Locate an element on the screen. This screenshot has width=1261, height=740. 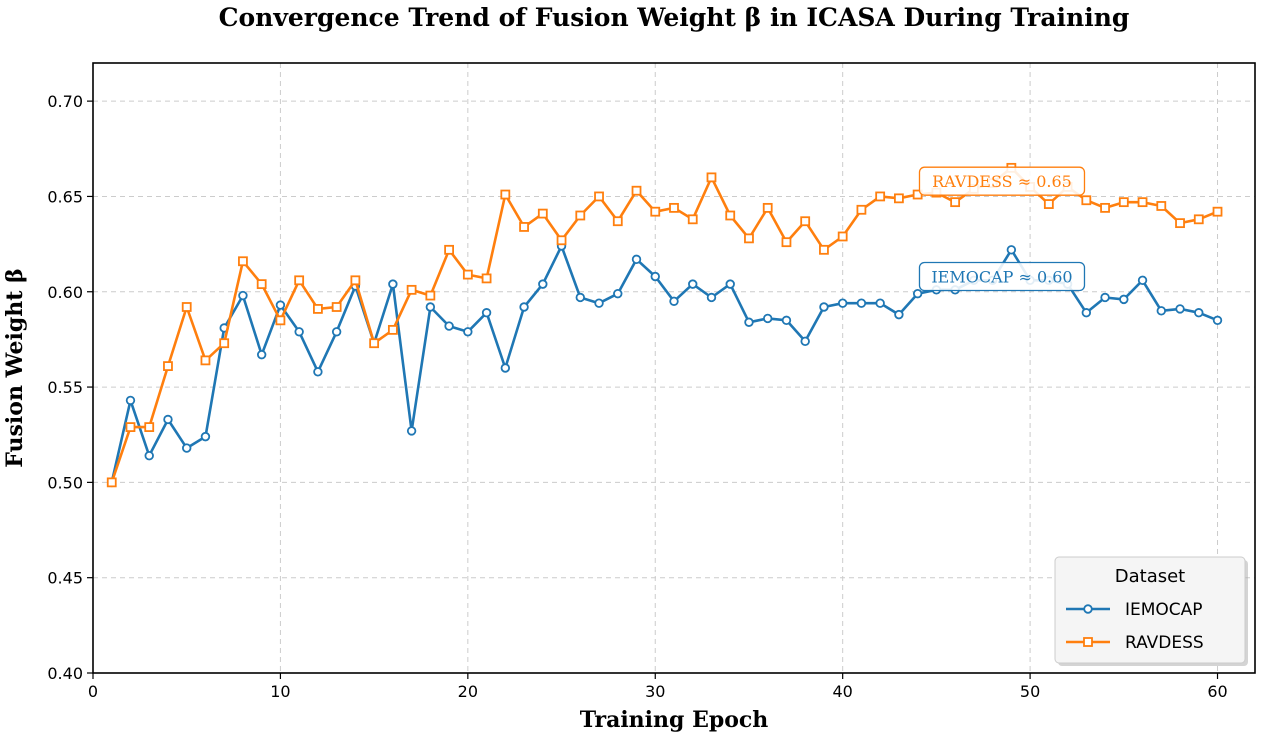
x-tick-label: 30 is located at coordinates (655, 691).